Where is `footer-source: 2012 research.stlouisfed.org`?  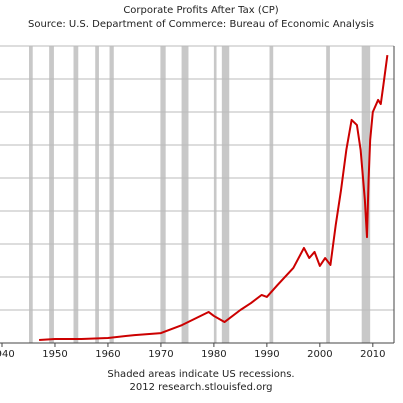
footer-source: 2012 research.stlouisfed.org is located at coordinates (200, 387).